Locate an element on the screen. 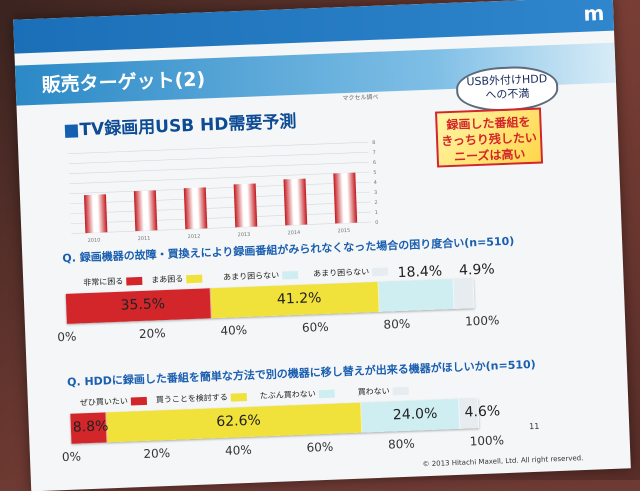 The height and width of the screenshot is (491, 640). y-tick-label: 5 is located at coordinates (374, 173).